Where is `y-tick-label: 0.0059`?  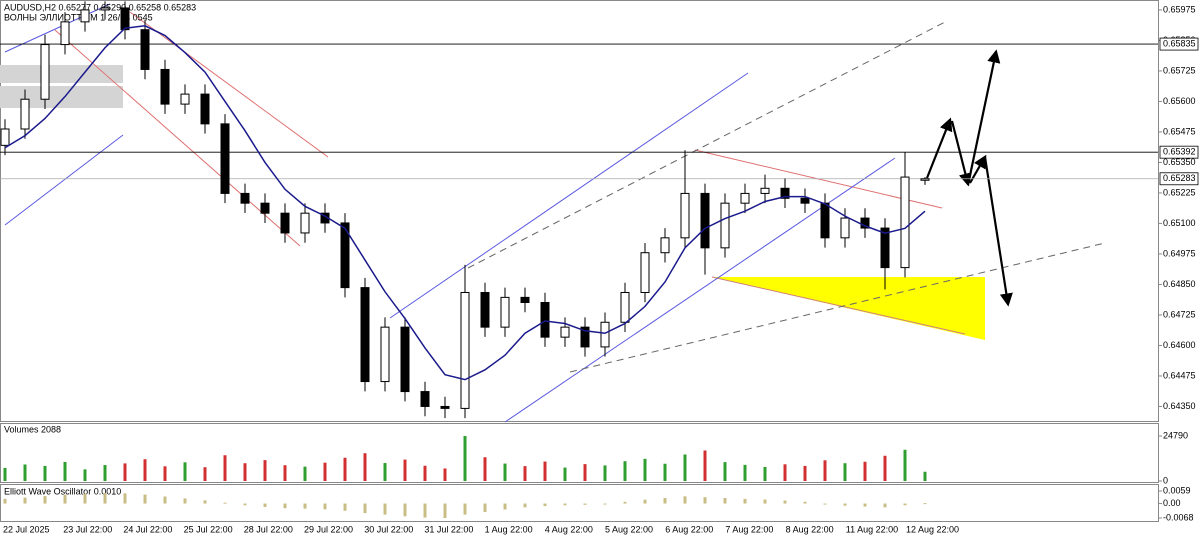
y-tick-label: 0.0059 is located at coordinates (1177, 490).